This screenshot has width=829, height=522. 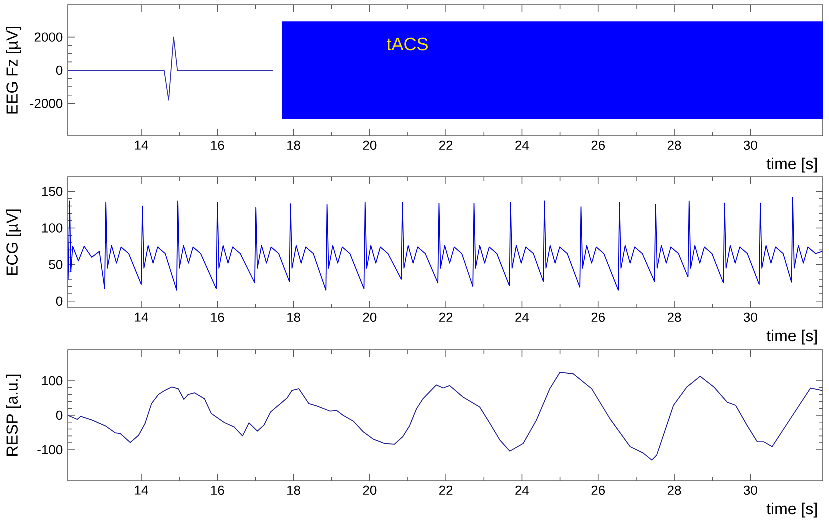 I want to click on y-axis-title: RESP [a.u.], so click(x=14, y=415).